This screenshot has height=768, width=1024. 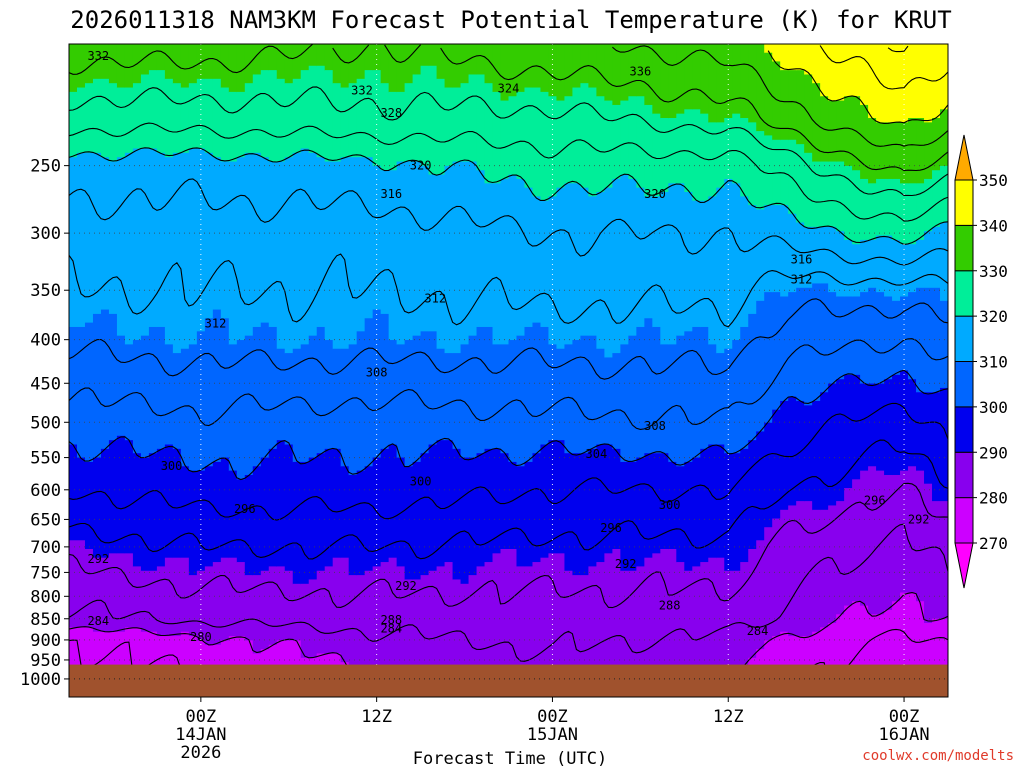 What do you see at coordinates (508, 680) in the screenshot?
I see `terrain-layer` at bounding box center [508, 680].